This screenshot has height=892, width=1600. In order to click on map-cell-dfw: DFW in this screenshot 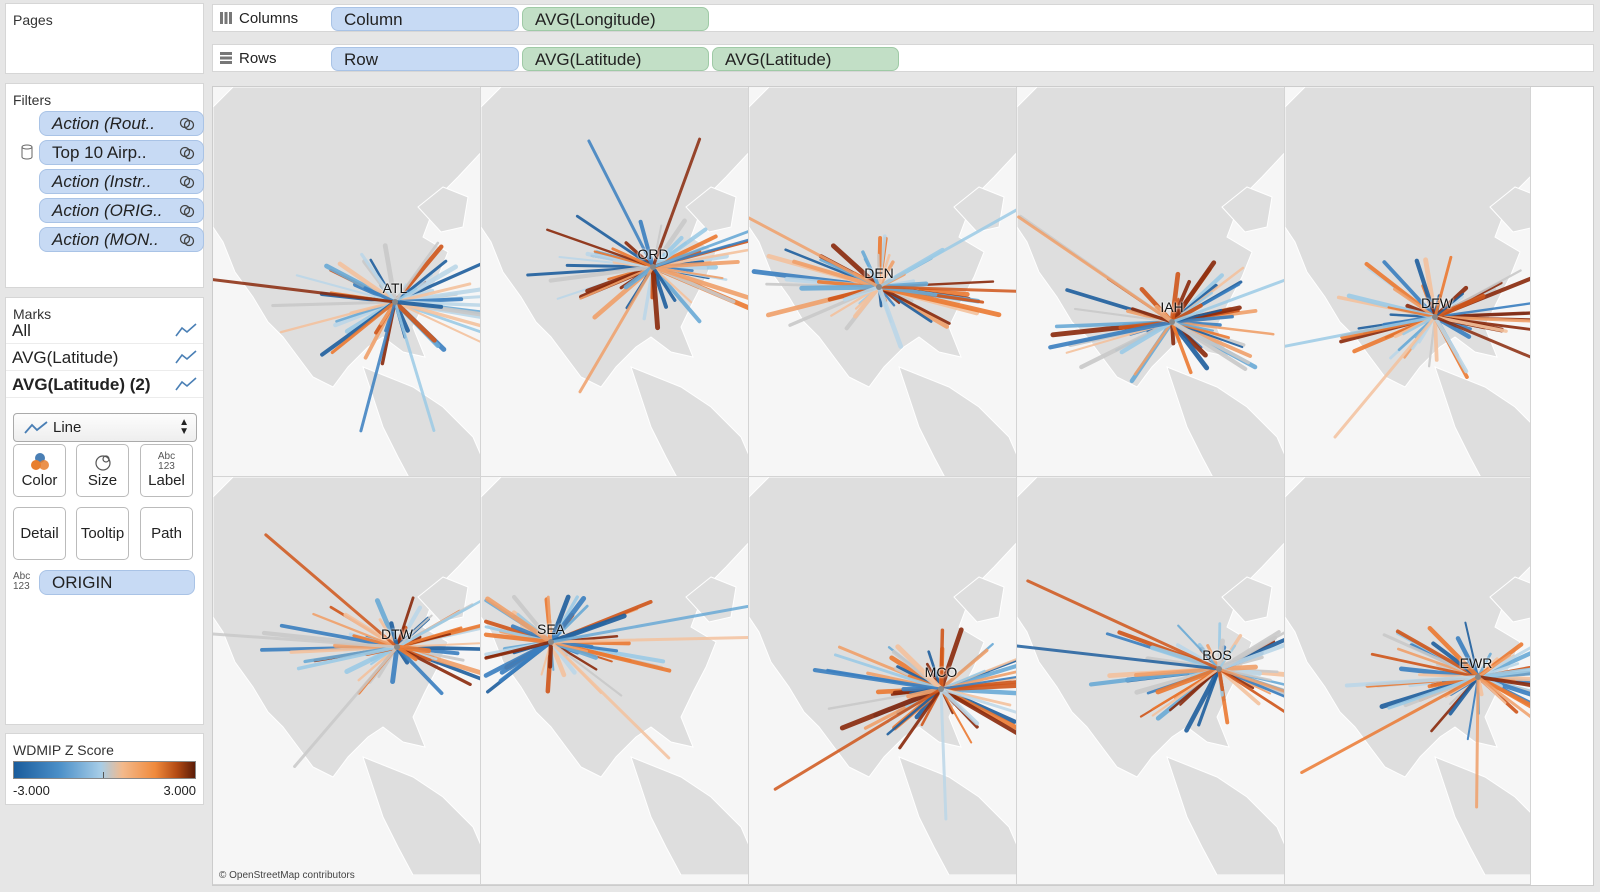, I will do `click(1408, 282)`.